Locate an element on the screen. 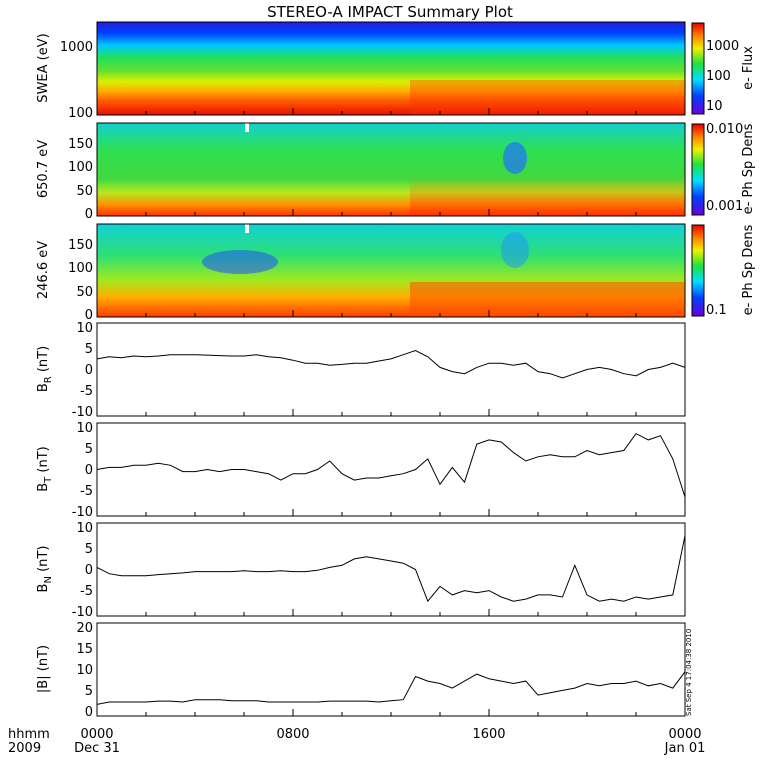  bmag-ytick-4: 0 is located at coordinates (89, 712).